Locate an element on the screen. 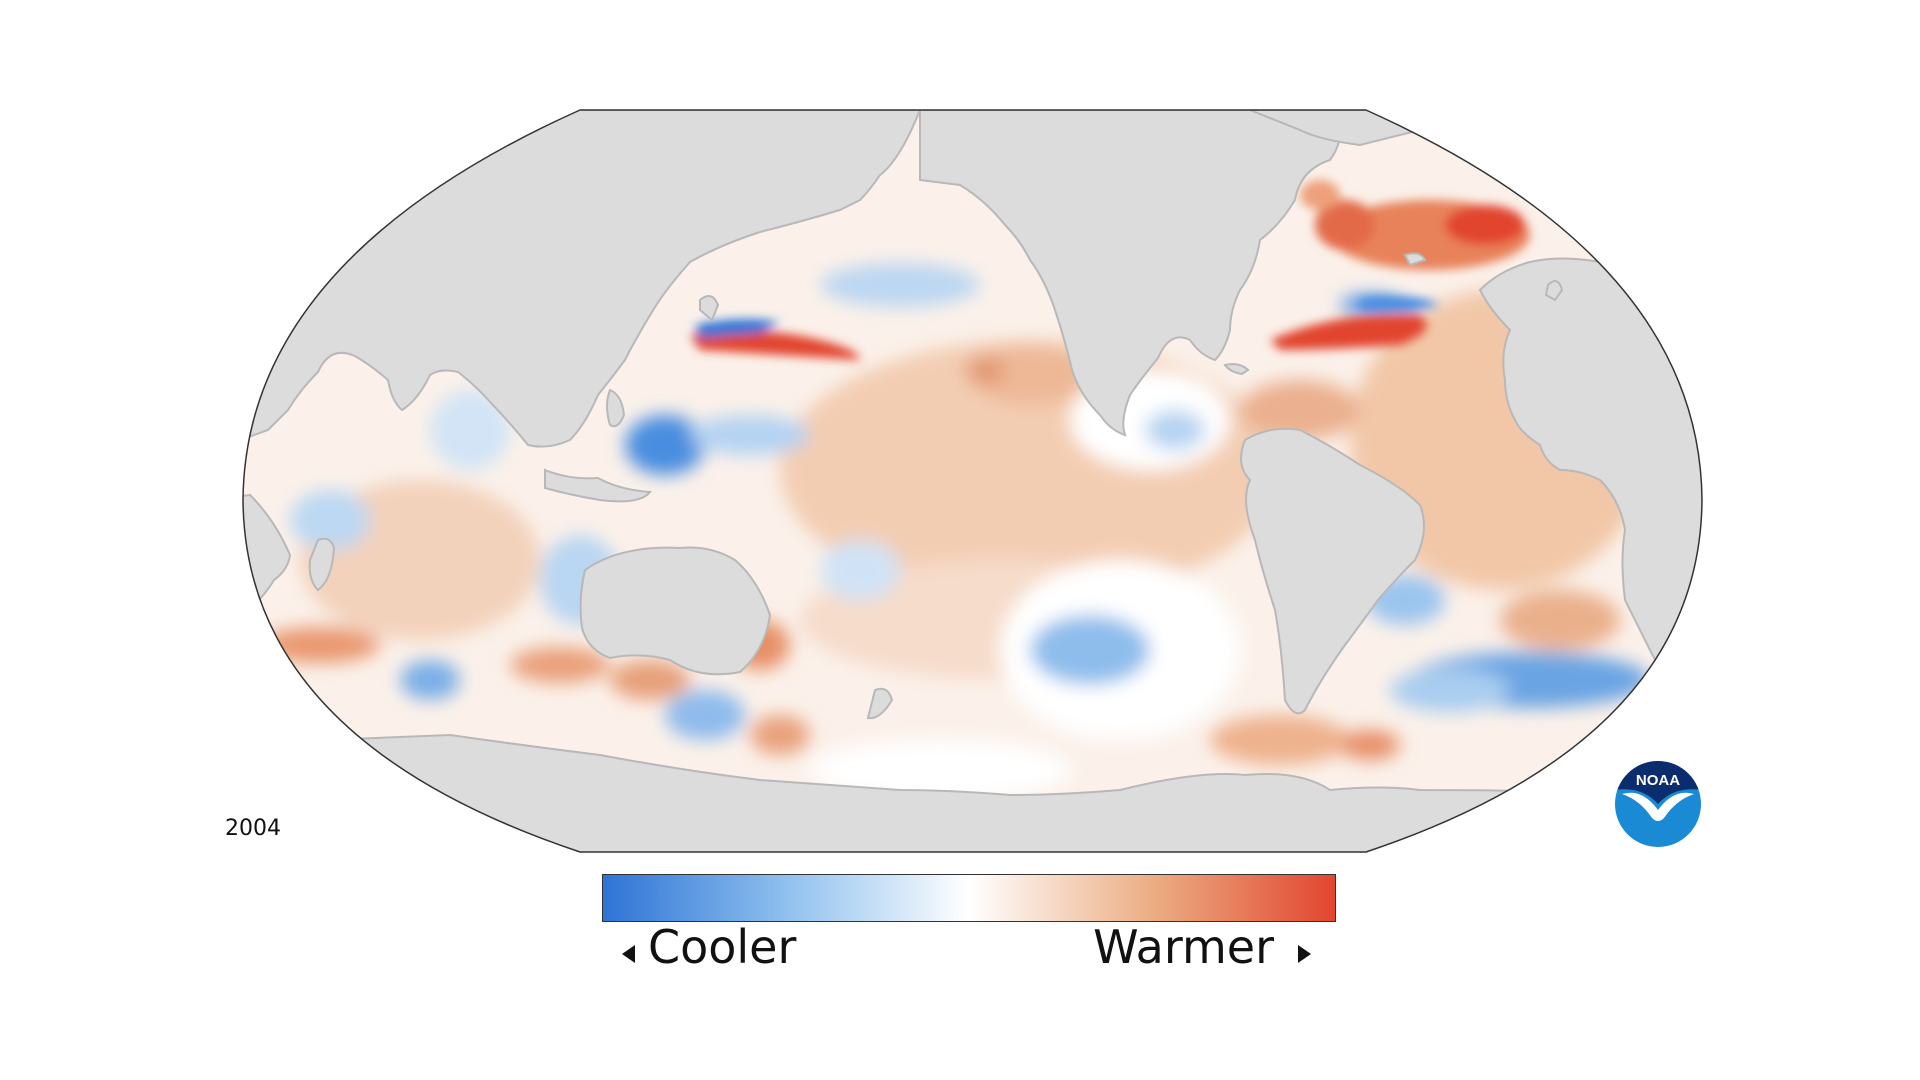 The image size is (1920, 1080). land-philippines is located at coordinates (616, 408).